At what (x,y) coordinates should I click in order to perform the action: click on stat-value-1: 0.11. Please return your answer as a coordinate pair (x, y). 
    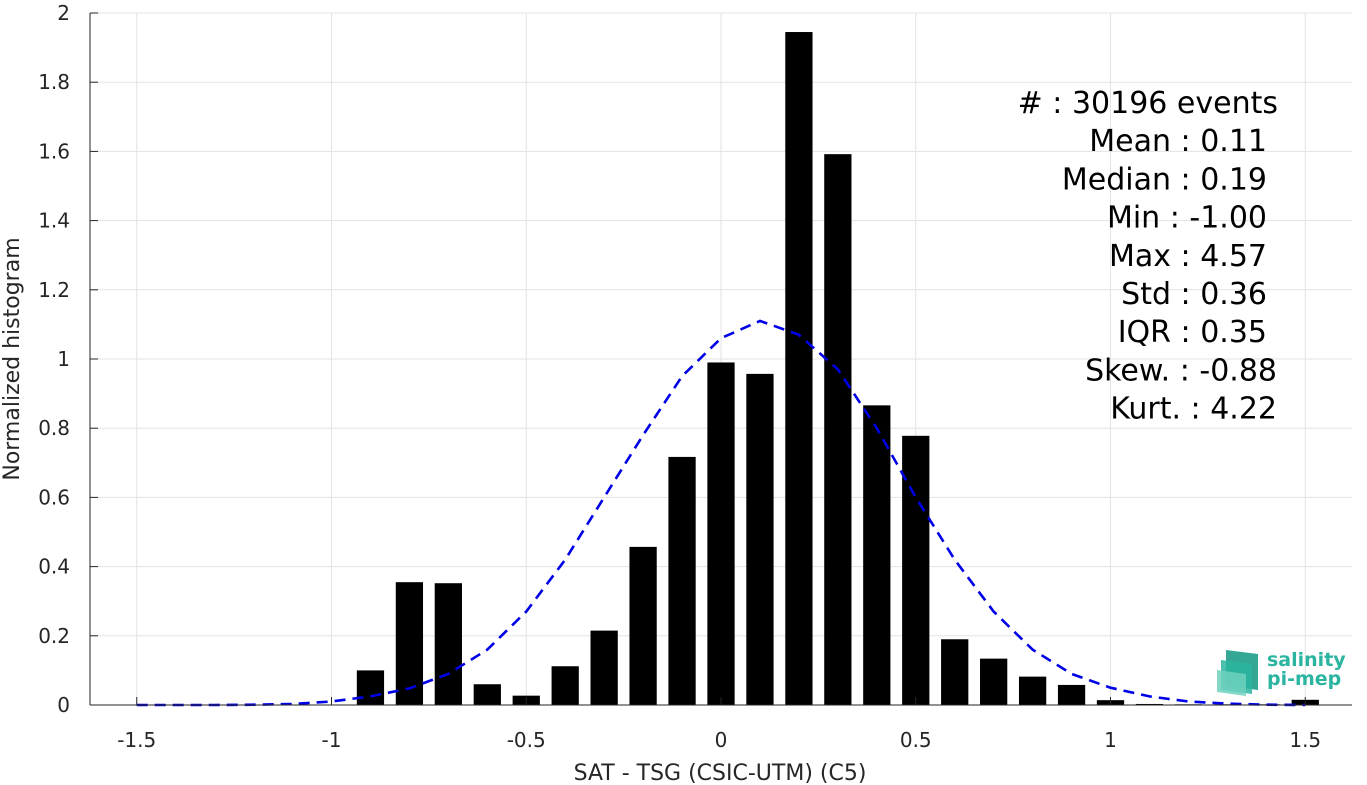
    Looking at the image, I should click on (1233, 141).